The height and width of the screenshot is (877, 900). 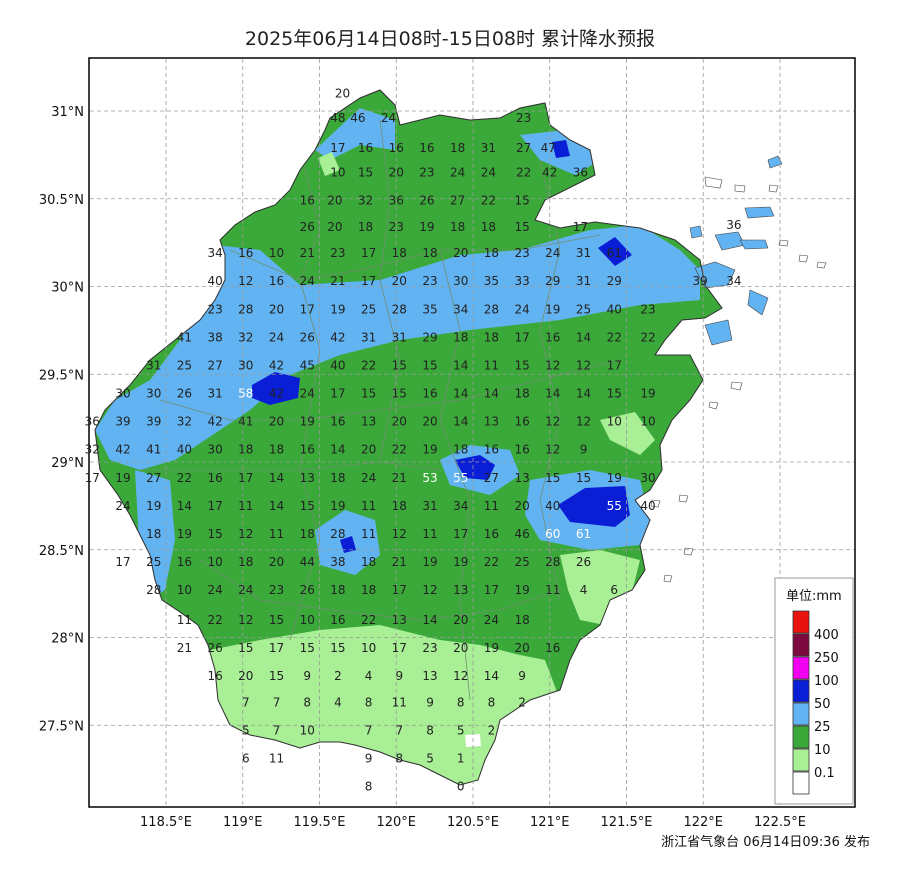 What do you see at coordinates (614, 253) in the screenshot?
I see `station-value: 61` at bounding box center [614, 253].